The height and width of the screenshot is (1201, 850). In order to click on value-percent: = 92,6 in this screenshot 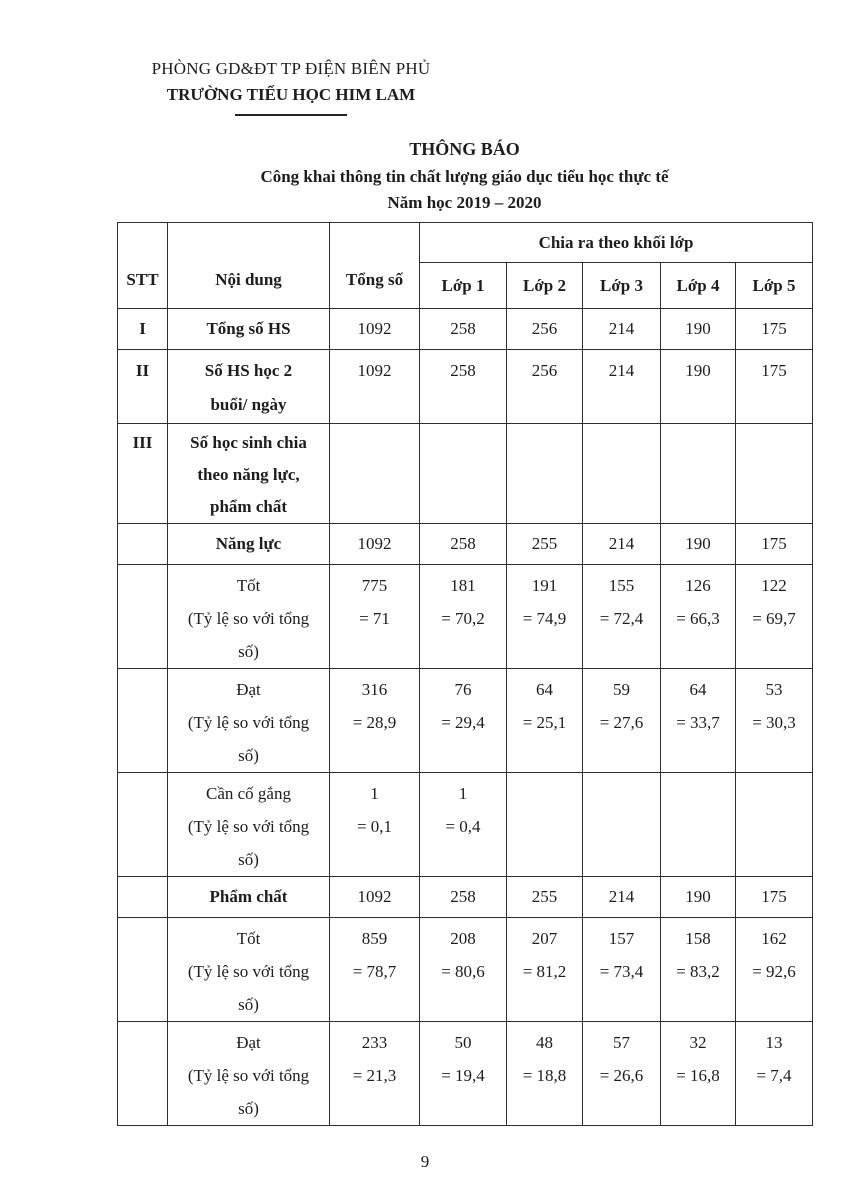, I will do `click(774, 971)`.